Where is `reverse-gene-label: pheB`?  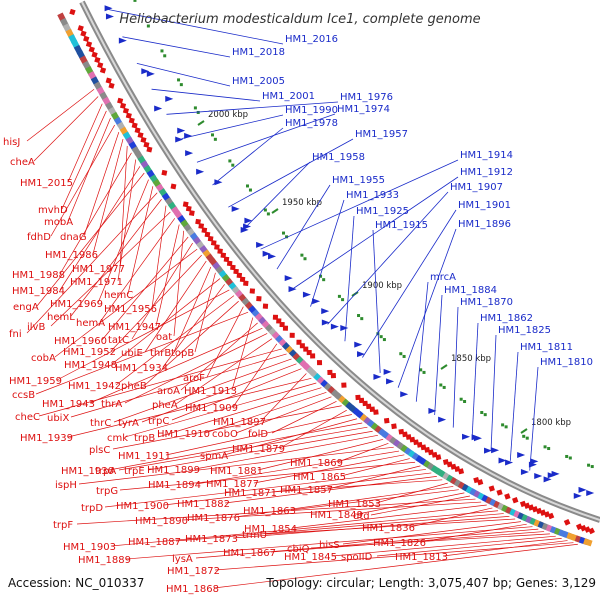
reverse-gene-label: pheB is located at coordinates (134, 386).